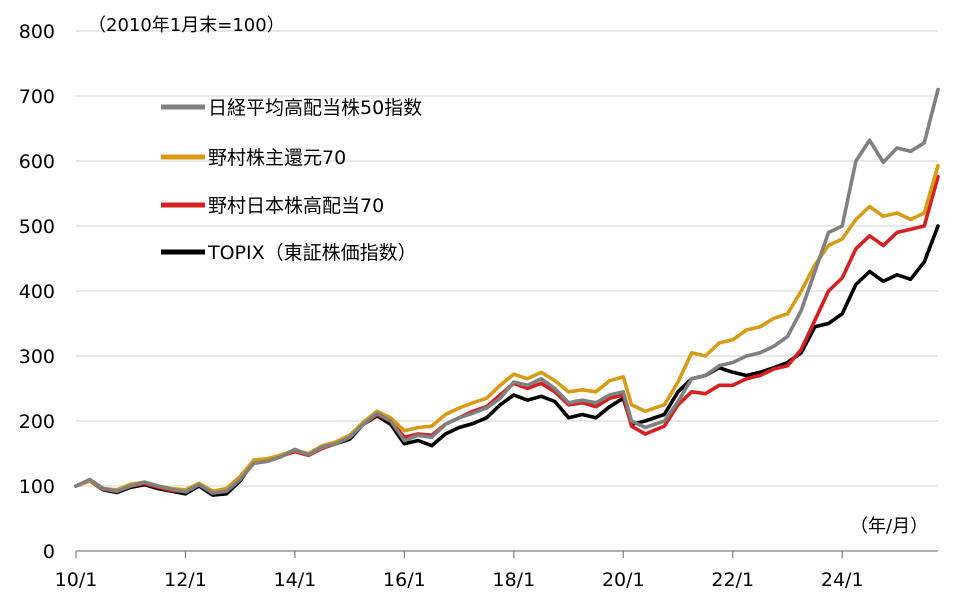 Image resolution: width=970 pixels, height=606 pixels. I want to click on x-tick-label: 16/1, so click(404, 580).